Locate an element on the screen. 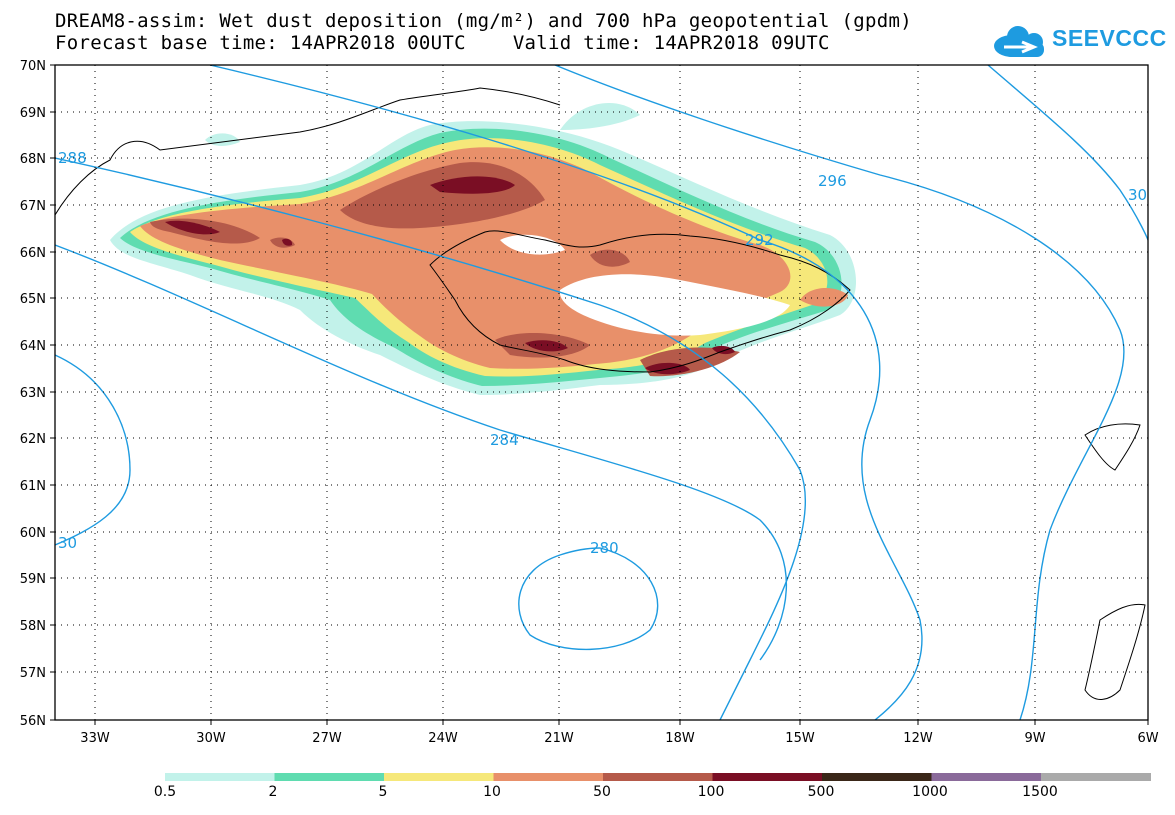 The height and width of the screenshot is (815, 1175). lon-label: 6W is located at coordinates (1147, 738).